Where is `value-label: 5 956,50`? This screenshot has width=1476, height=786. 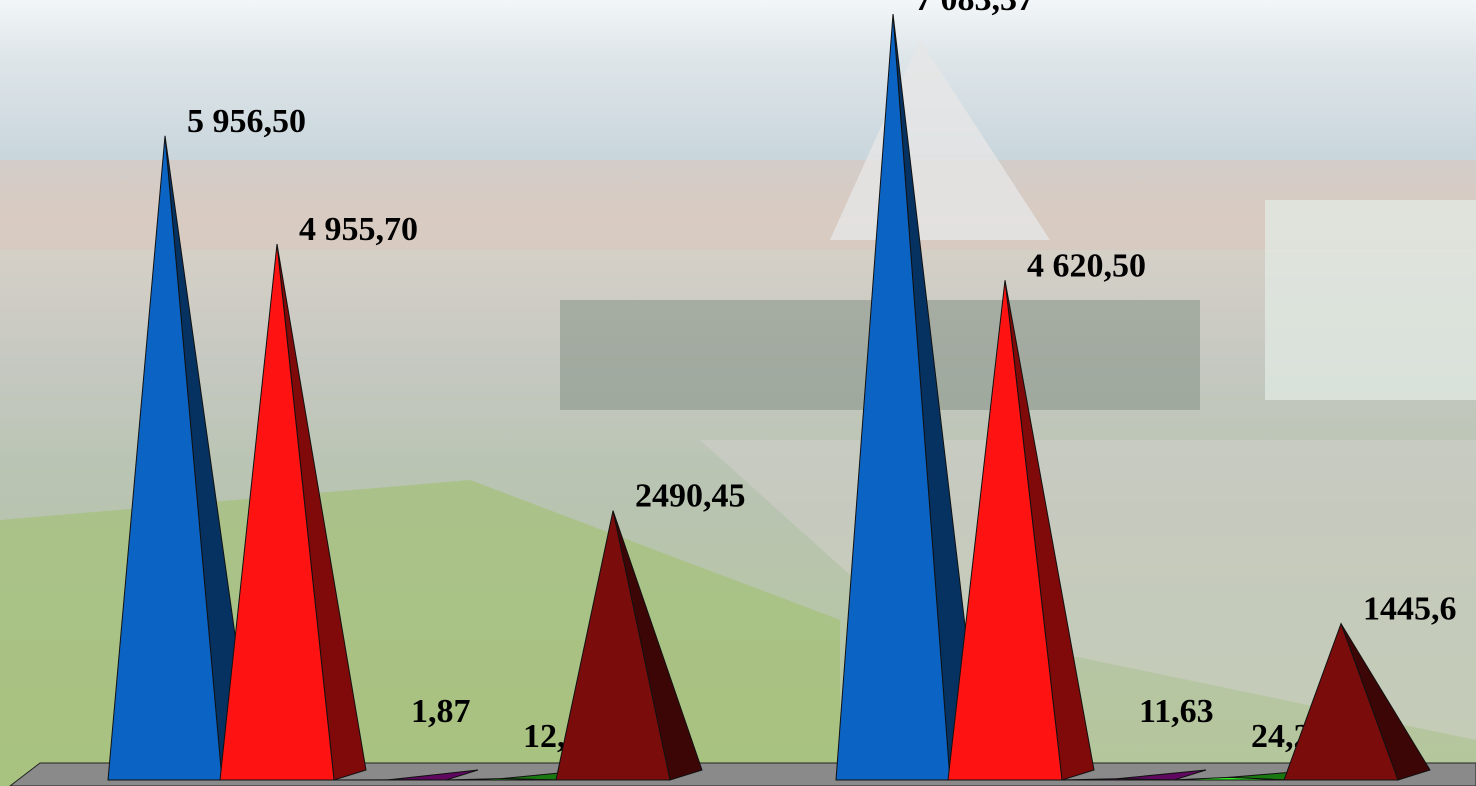 value-label: 5 956,50 is located at coordinates (246, 121).